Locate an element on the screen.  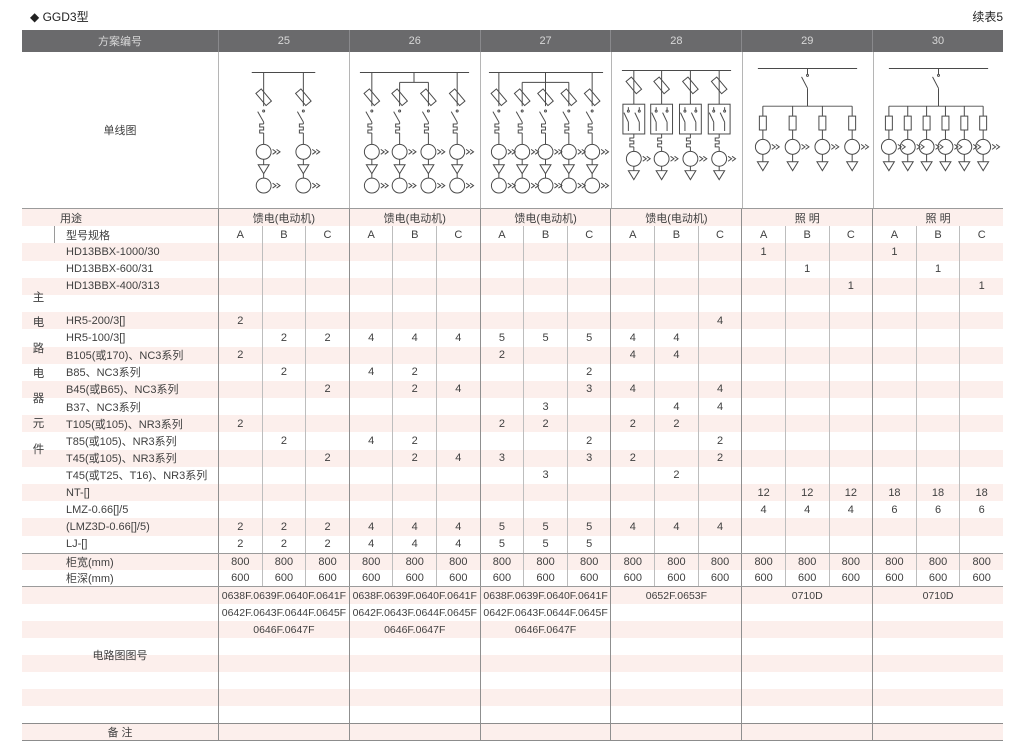
component-label: (LMZ3D-0.66[]/5) is located at coordinates (108, 526).